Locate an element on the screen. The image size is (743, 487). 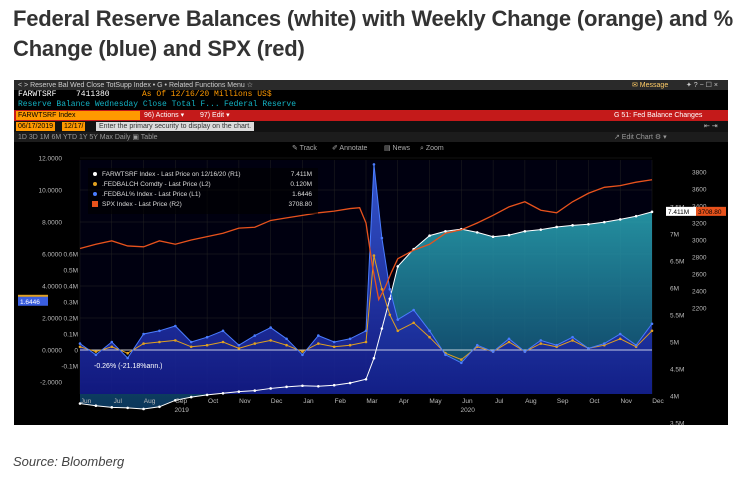
chart-toolbar: ✎ Track ✐ Annotate ▤ News ⌕ Zoom is located at coordinates (371, 148).